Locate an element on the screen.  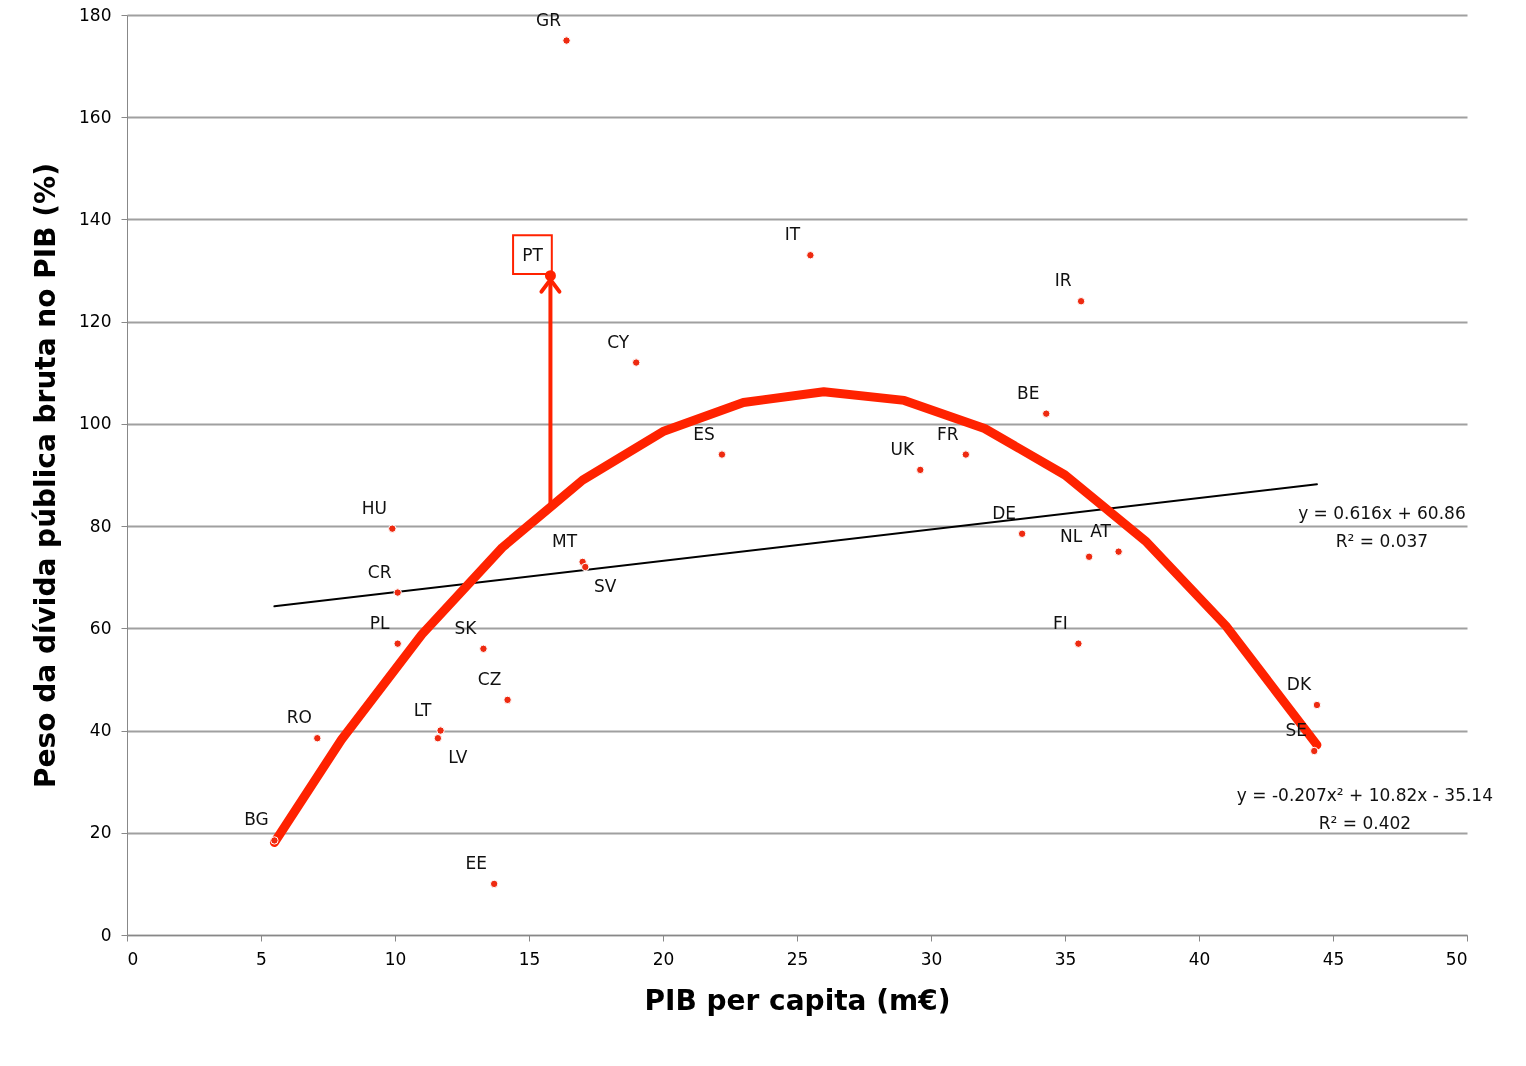
annotation: CY is located at coordinates (618, 341).